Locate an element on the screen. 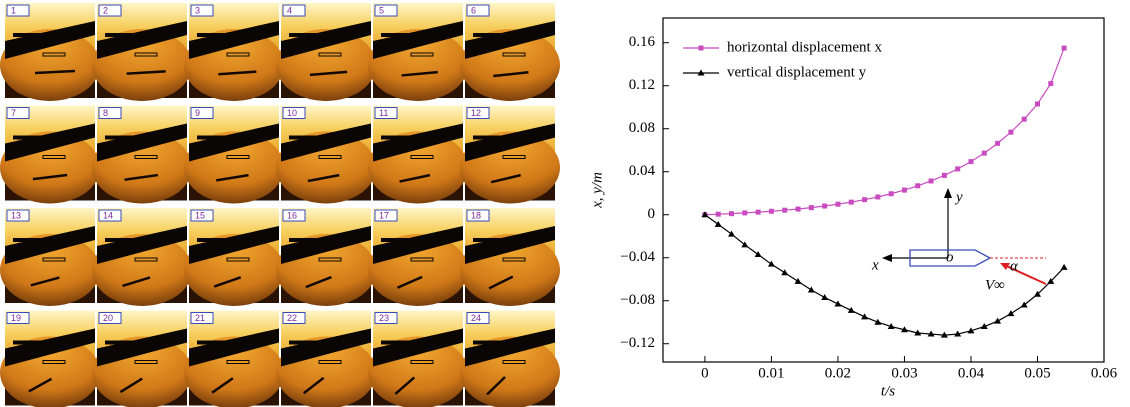  frame: 10 is located at coordinates (326, 154).